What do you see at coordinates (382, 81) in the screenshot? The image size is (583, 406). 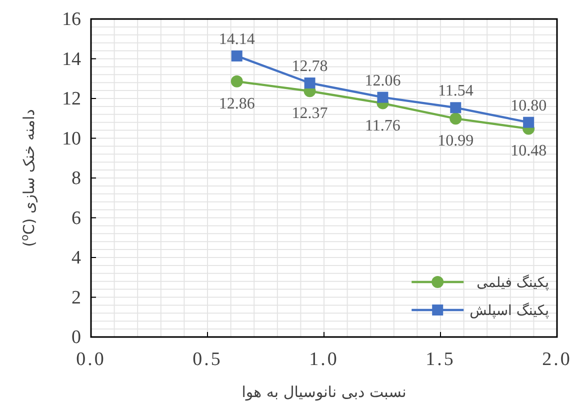 I see `data-label: 12.06` at bounding box center [382, 81].